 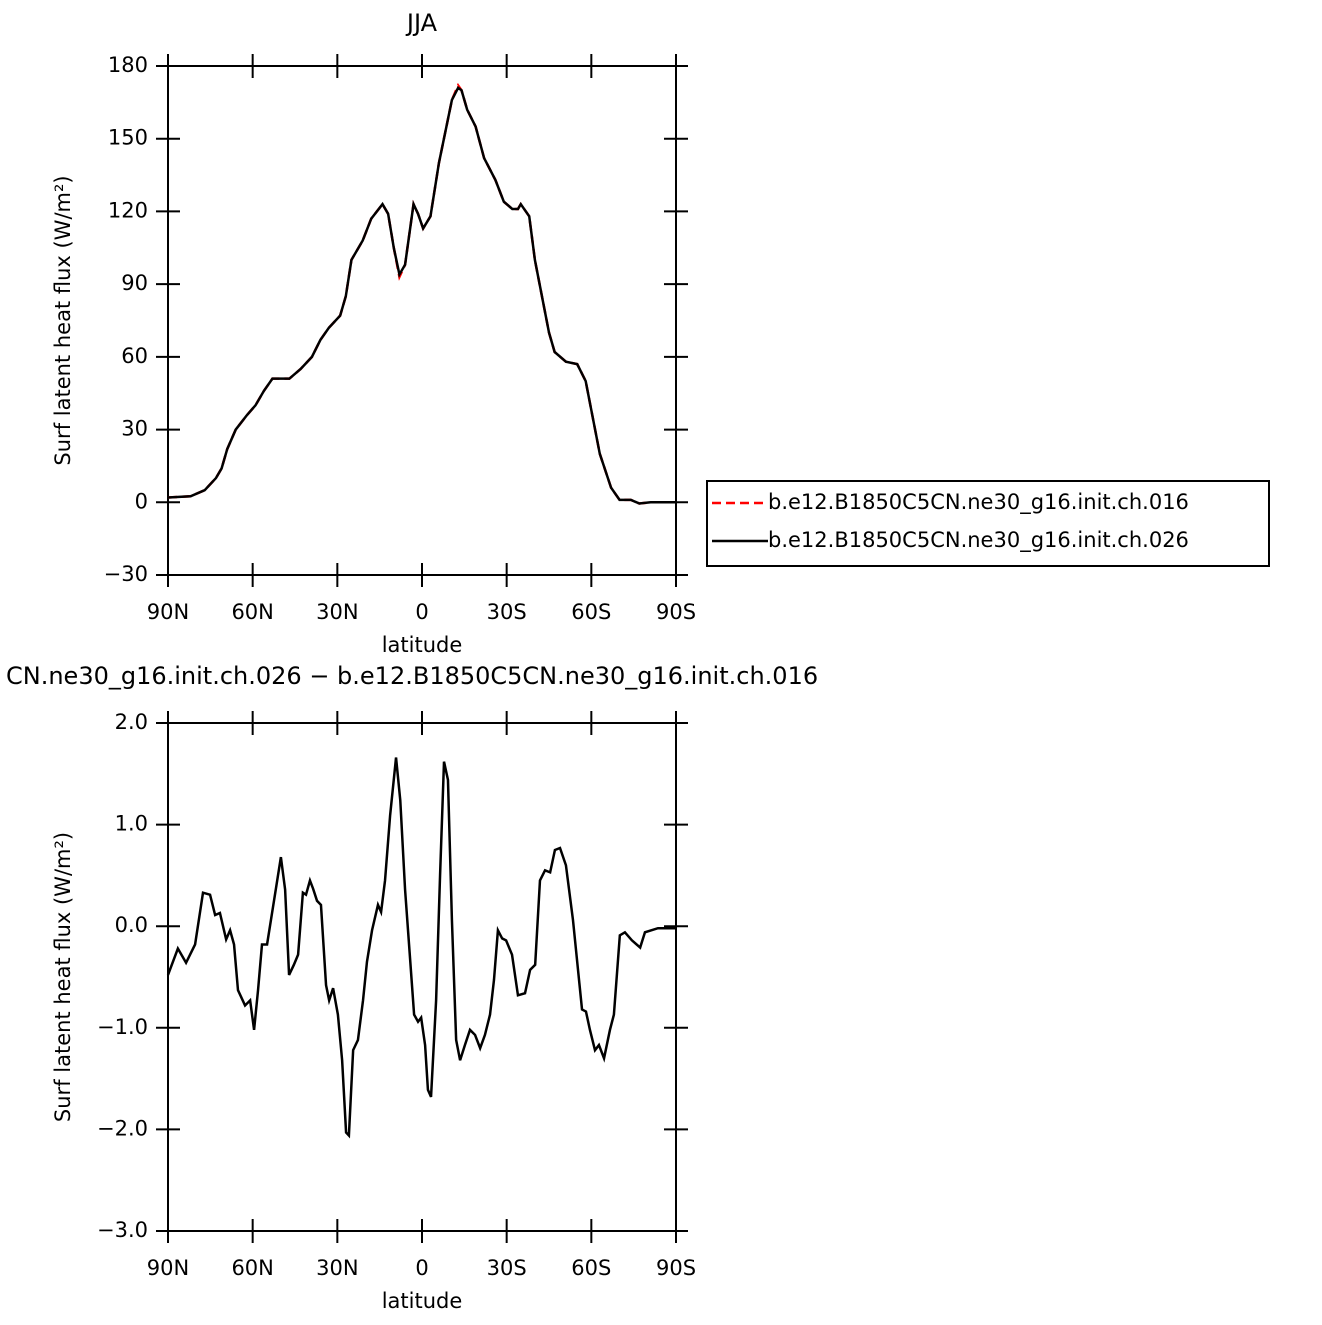 I want to click on y-tick-label: 0.0, so click(x=131, y=925).